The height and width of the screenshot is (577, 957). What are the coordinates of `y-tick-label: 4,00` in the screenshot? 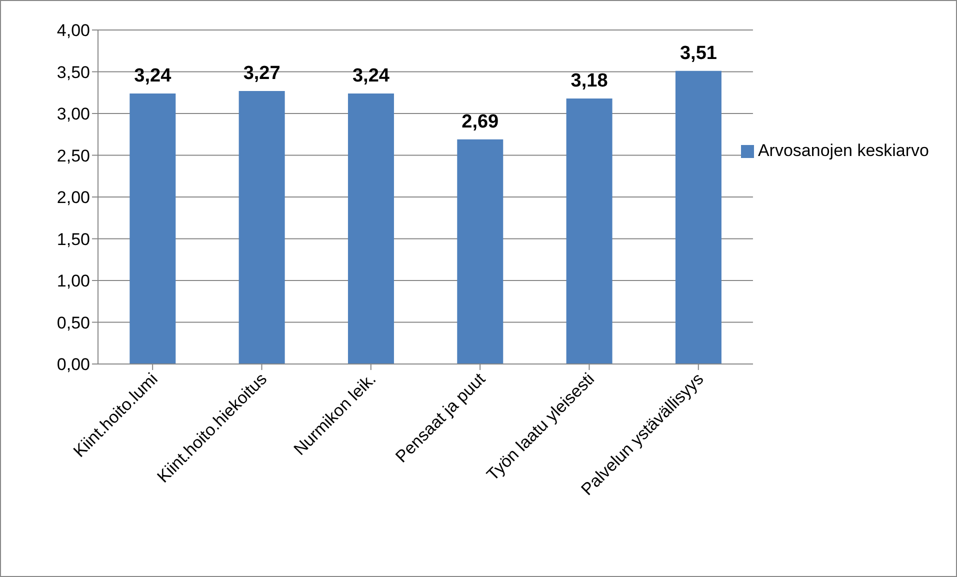 It's located at (73, 30).